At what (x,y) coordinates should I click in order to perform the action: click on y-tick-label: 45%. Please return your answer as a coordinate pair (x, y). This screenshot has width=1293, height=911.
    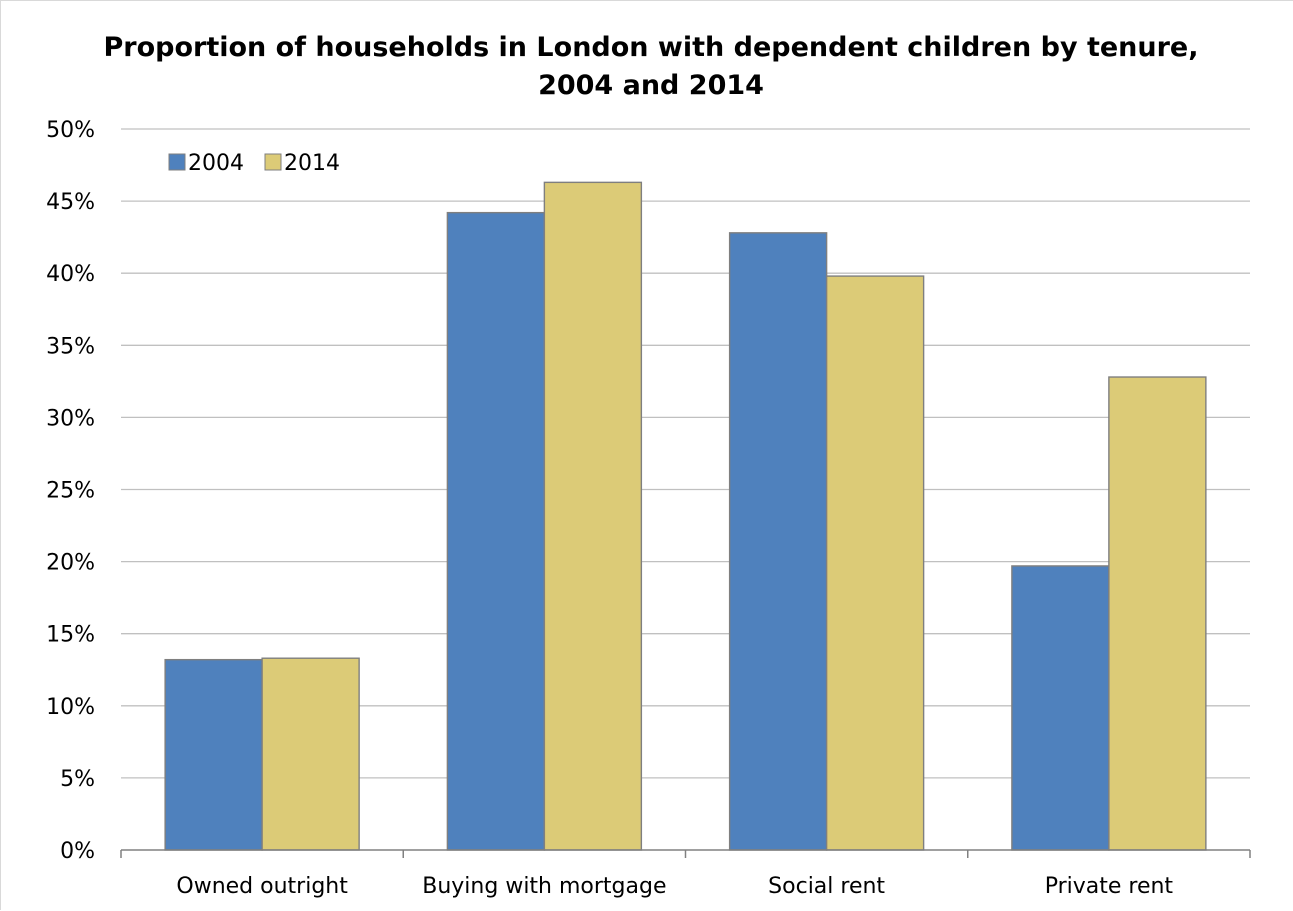
    Looking at the image, I should click on (70, 202).